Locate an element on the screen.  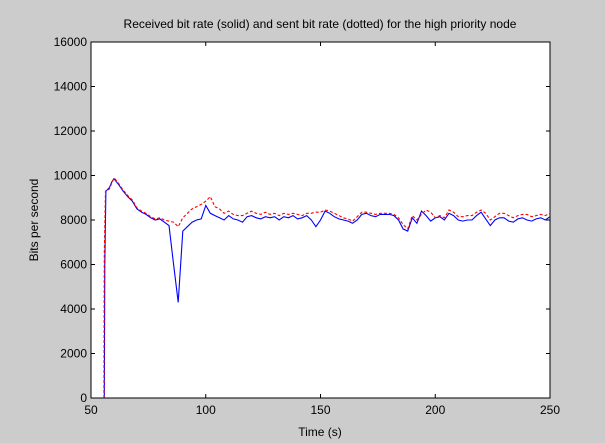
y-tick-label: 14000 is located at coordinates (71, 87).